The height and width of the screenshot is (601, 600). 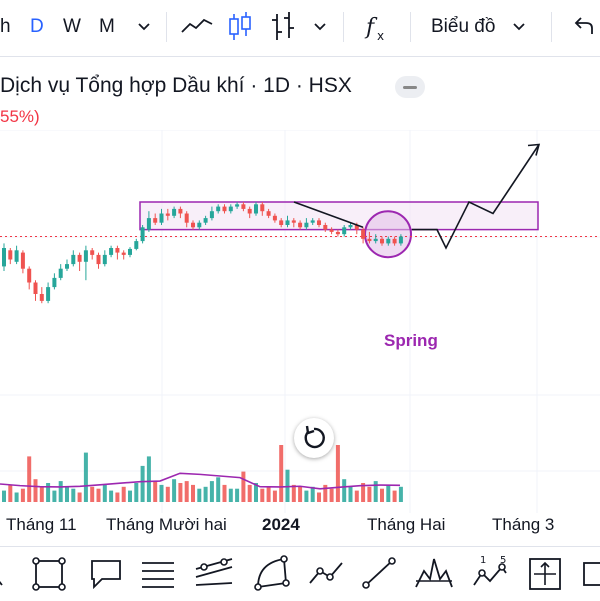 I want to click on x-tick-label: Tháng 11, so click(x=41, y=524).